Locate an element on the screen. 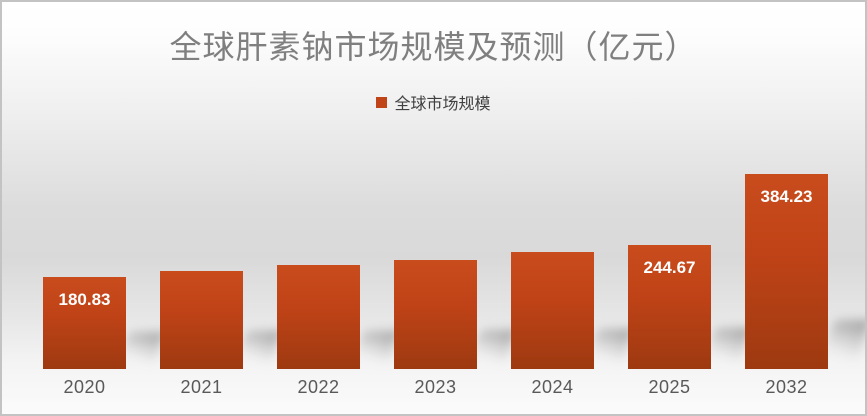 This screenshot has height=416, width=867. x-axis-label: 2024 is located at coordinates (552, 387).